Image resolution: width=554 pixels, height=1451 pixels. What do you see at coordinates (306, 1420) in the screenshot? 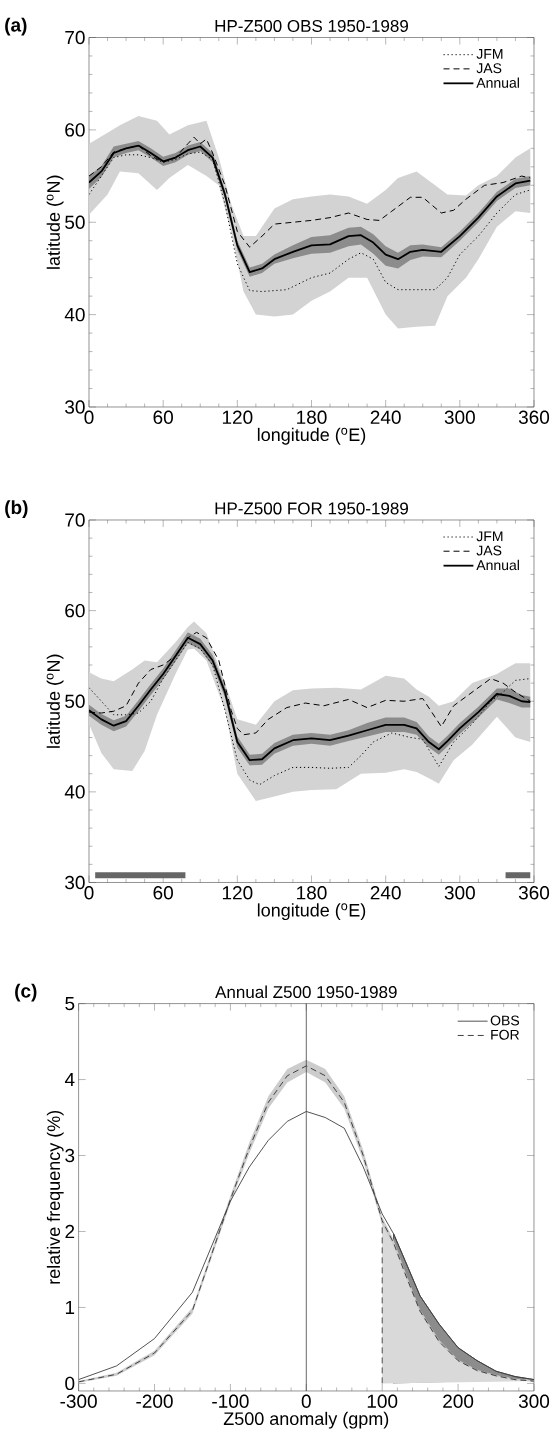
I see `x-axis-title: Z500 anomaly (gpm)` at bounding box center [306, 1420].